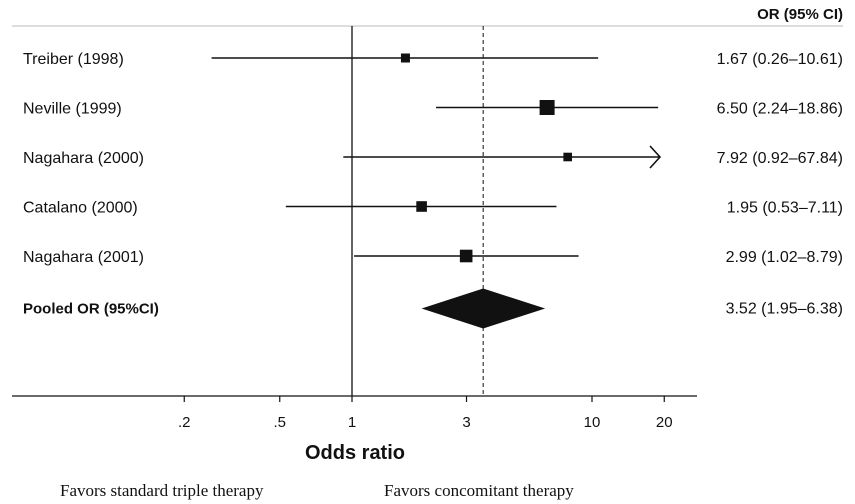  Describe the element at coordinates (655, 157) in the screenshot. I see `ci-truncation-arrow` at that location.